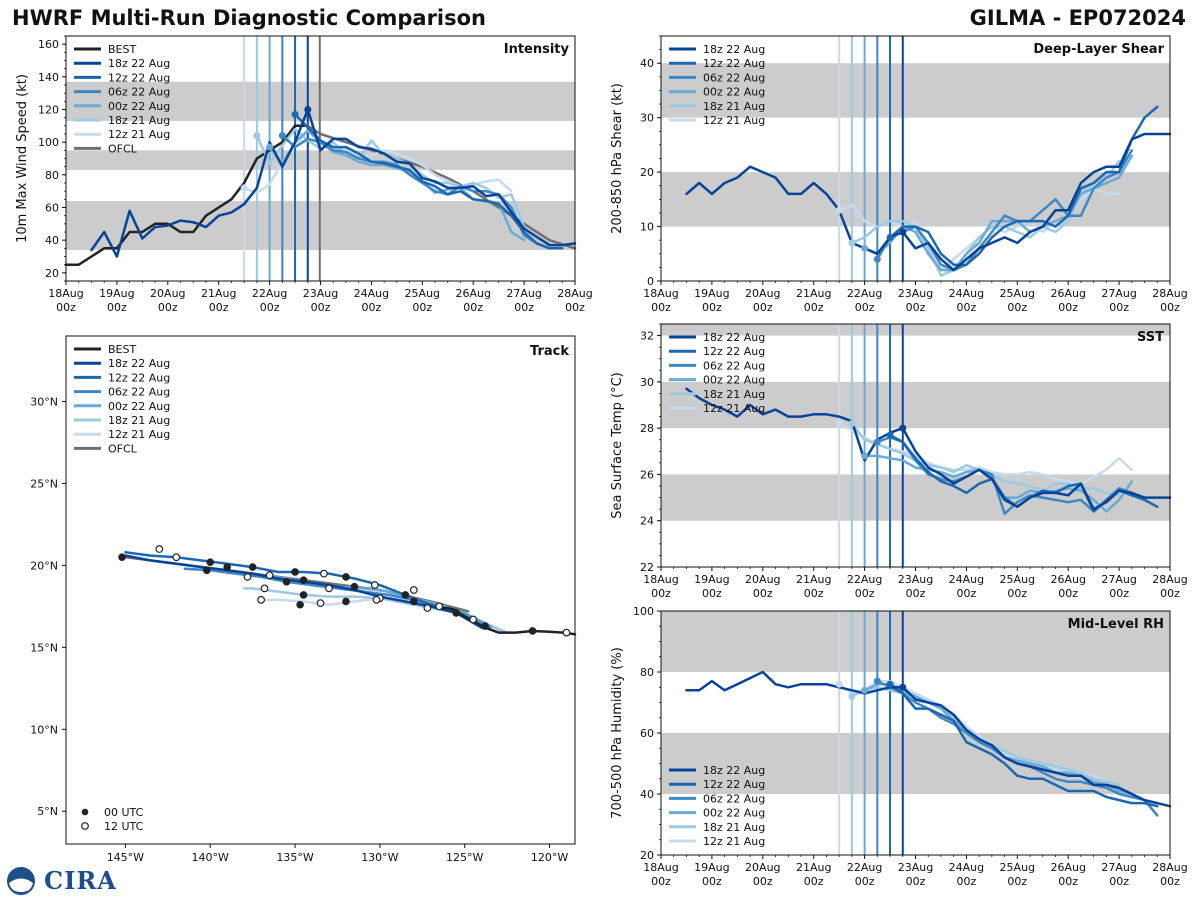 The height and width of the screenshot is (900, 1200). What do you see at coordinates (574, 293) in the screenshot?
I see `intensity-xtick-label-day: 28Aug` at bounding box center [574, 293].